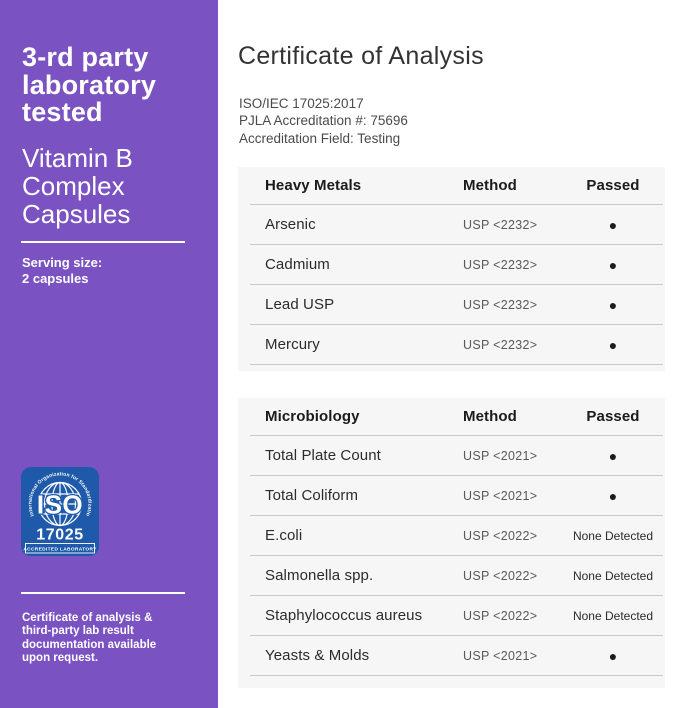 This screenshot has height=708, width=679. I want to click on analyte-name: Lead USP, so click(300, 304).